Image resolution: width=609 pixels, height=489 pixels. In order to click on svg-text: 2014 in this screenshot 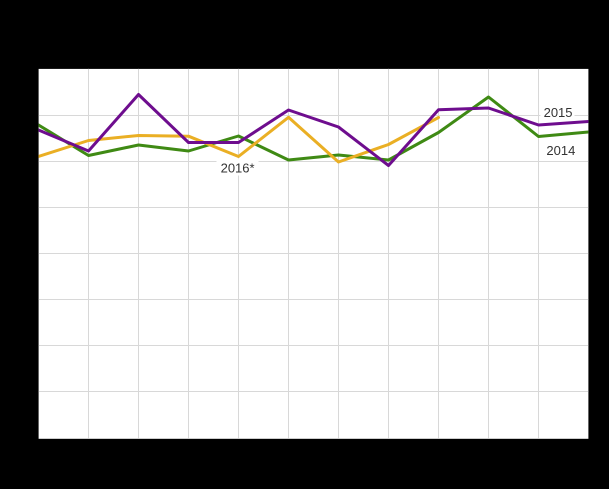, I will do `click(560, 150)`.